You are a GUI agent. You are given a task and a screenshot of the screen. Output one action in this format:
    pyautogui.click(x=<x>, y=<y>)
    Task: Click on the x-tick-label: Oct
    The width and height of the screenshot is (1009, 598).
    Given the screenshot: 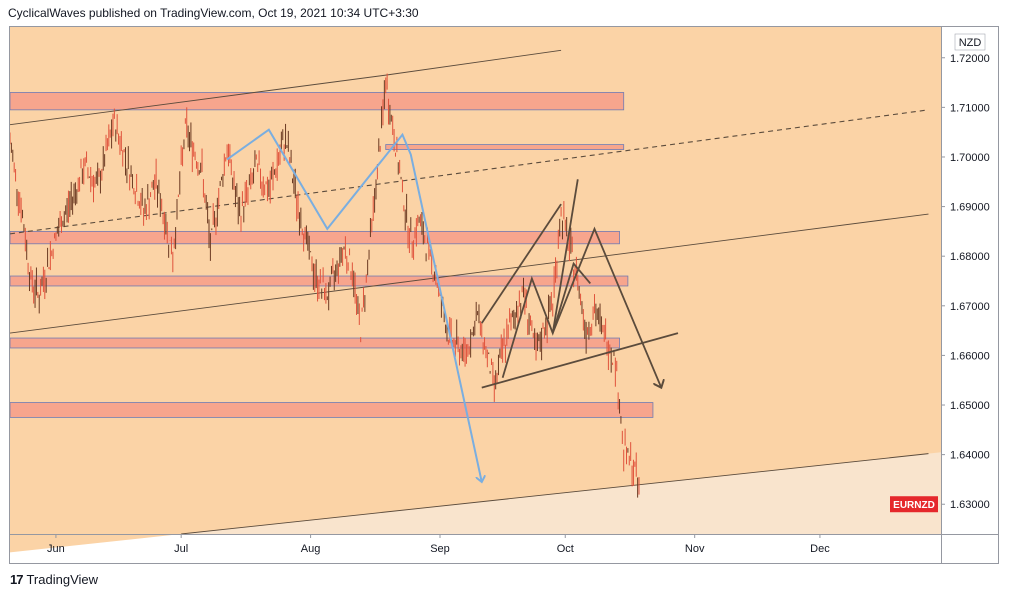 What is the action you would take?
    pyautogui.click(x=565, y=549)
    